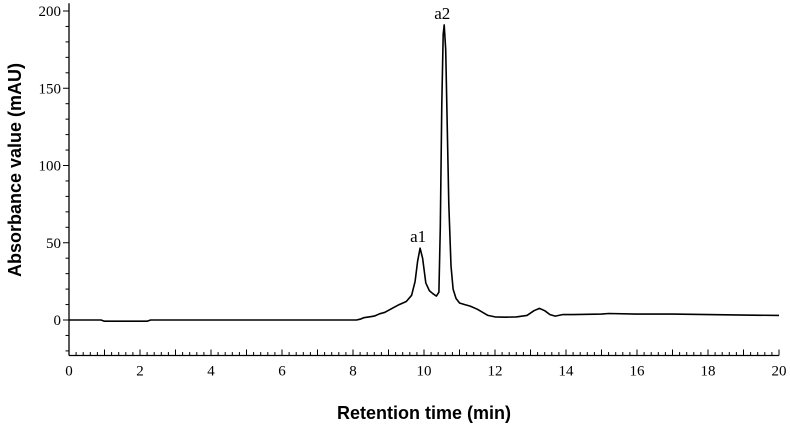  Describe the element at coordinates (430, 125) in the screenshot. I see `annotations: a1 a2` at that location.